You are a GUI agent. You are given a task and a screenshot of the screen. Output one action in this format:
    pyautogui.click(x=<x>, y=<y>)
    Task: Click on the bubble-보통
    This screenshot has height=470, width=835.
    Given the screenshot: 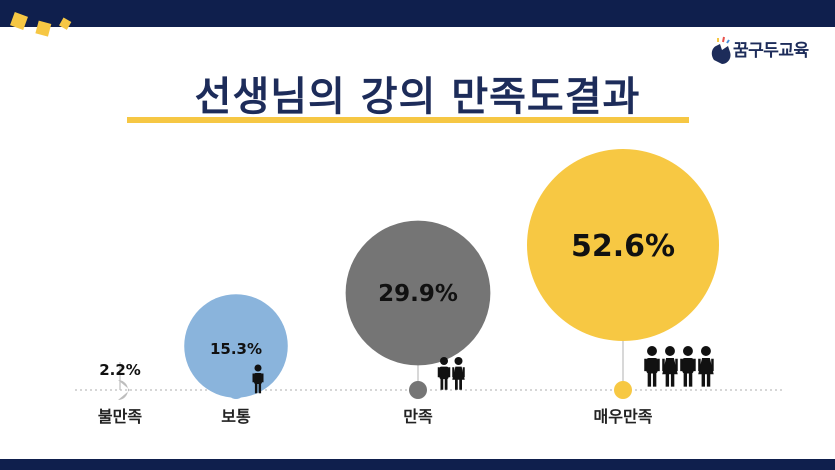 What is the action you would take?
    pyautogui.click(x=236, y=346)
    